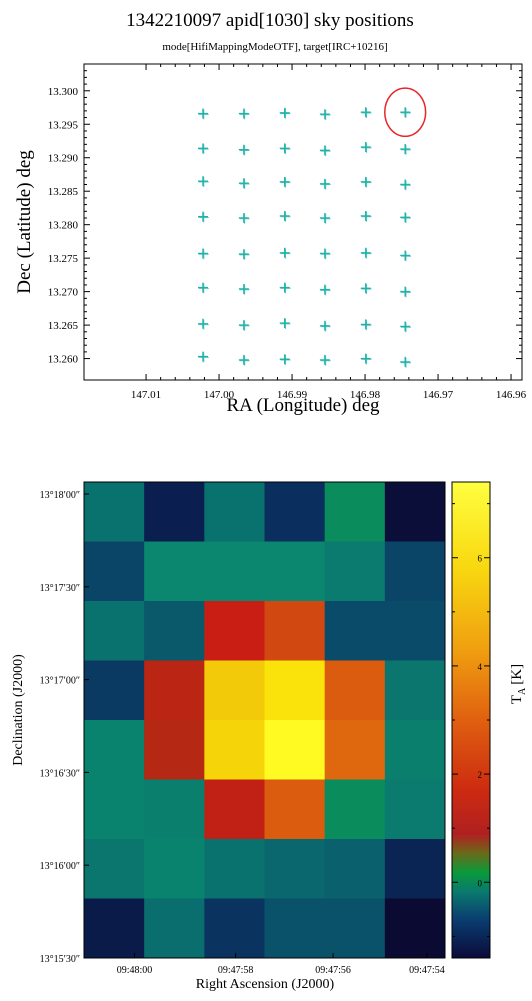 The width and height of the screenshot is (532, 1001). Describe the element at coordinates (480, 775) in the screenshot. I see `colorbar-tick-label: 2` at that location.